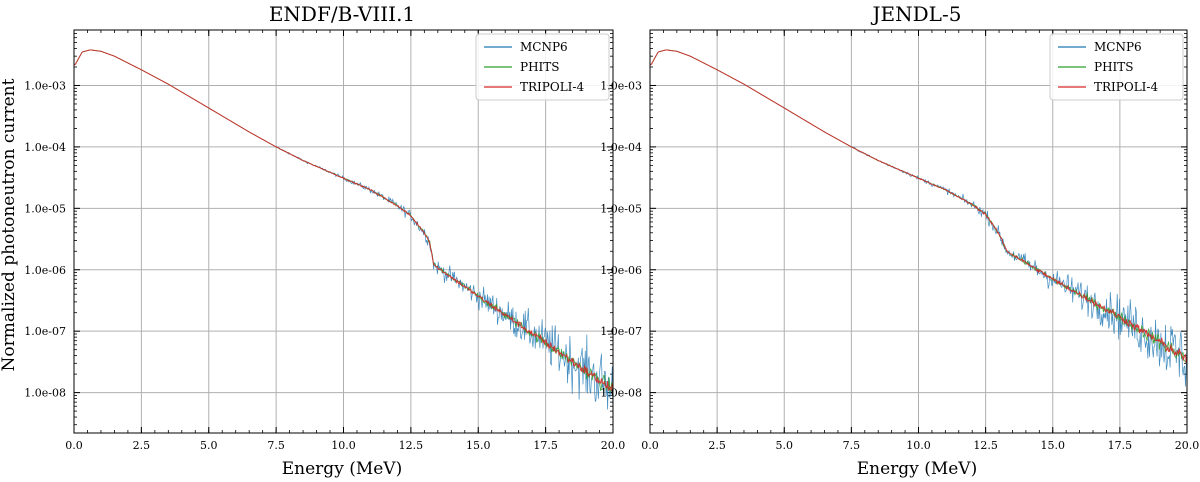 Image resolution: width=1200 pixels, height=482 pixels. I want to click on panel-title: JENDL-5, so click(916, 14).